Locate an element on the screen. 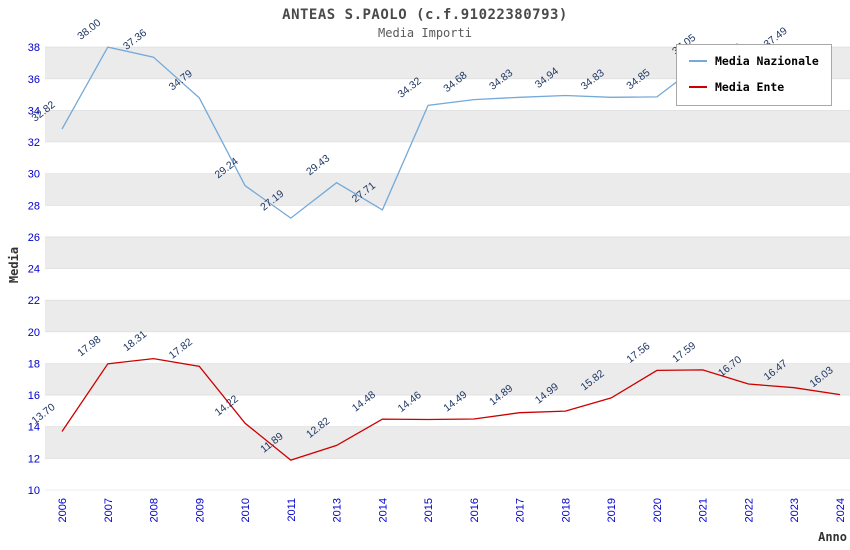 The image size is (850, 550). x-tick-label: 2018 is located at coordinates (566, 510).